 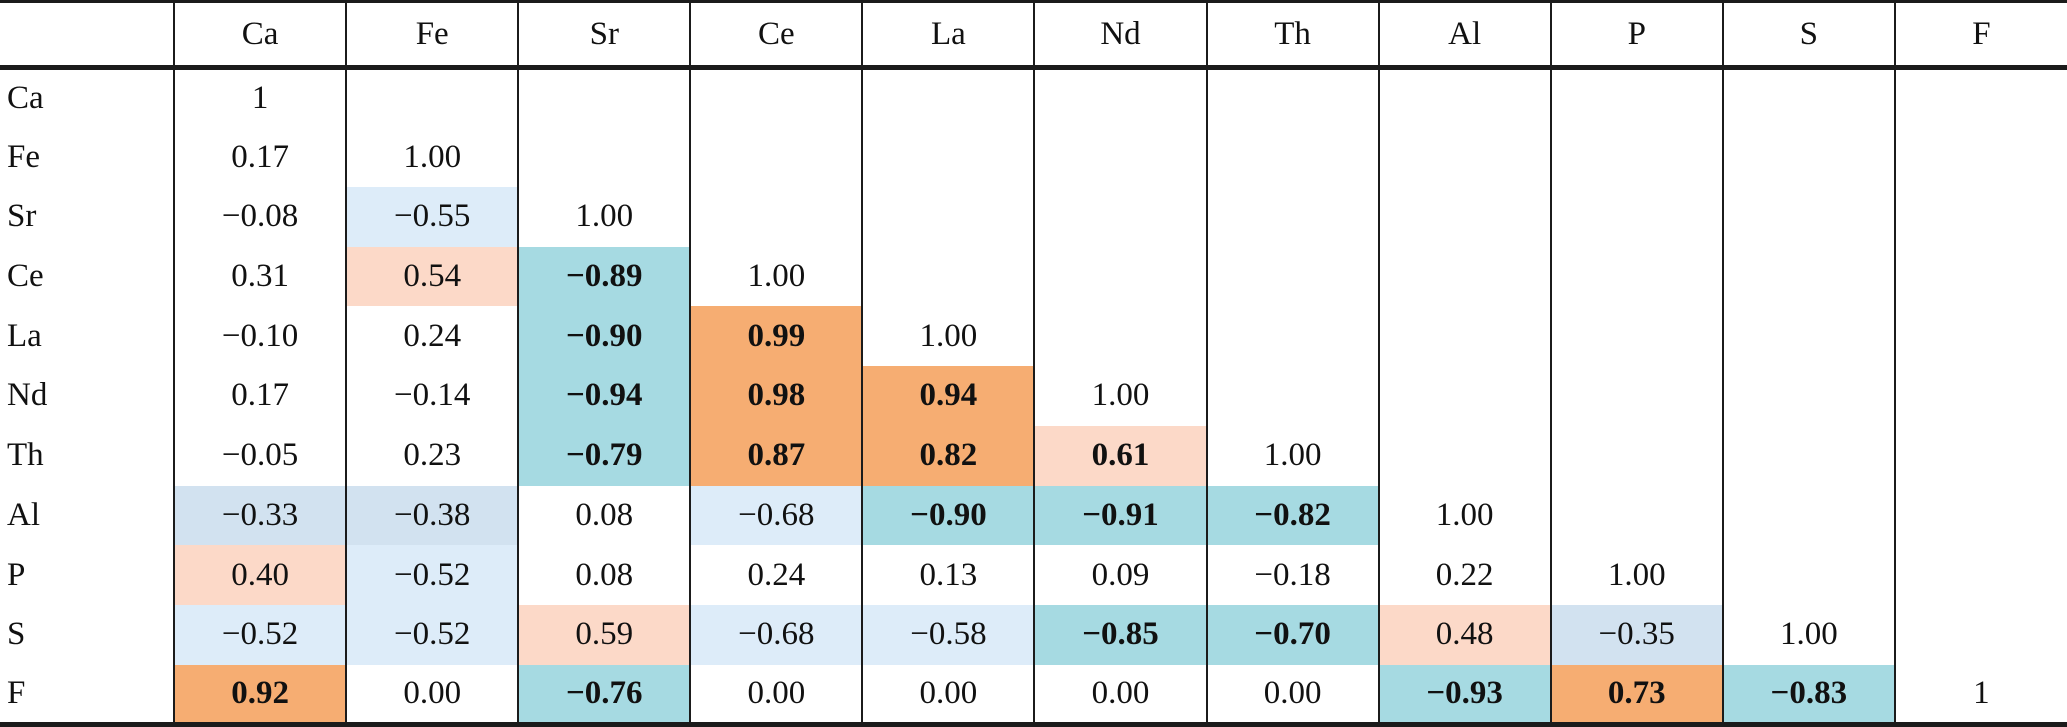 I want to click on row-label-p: P, so click(x=16, y=574).